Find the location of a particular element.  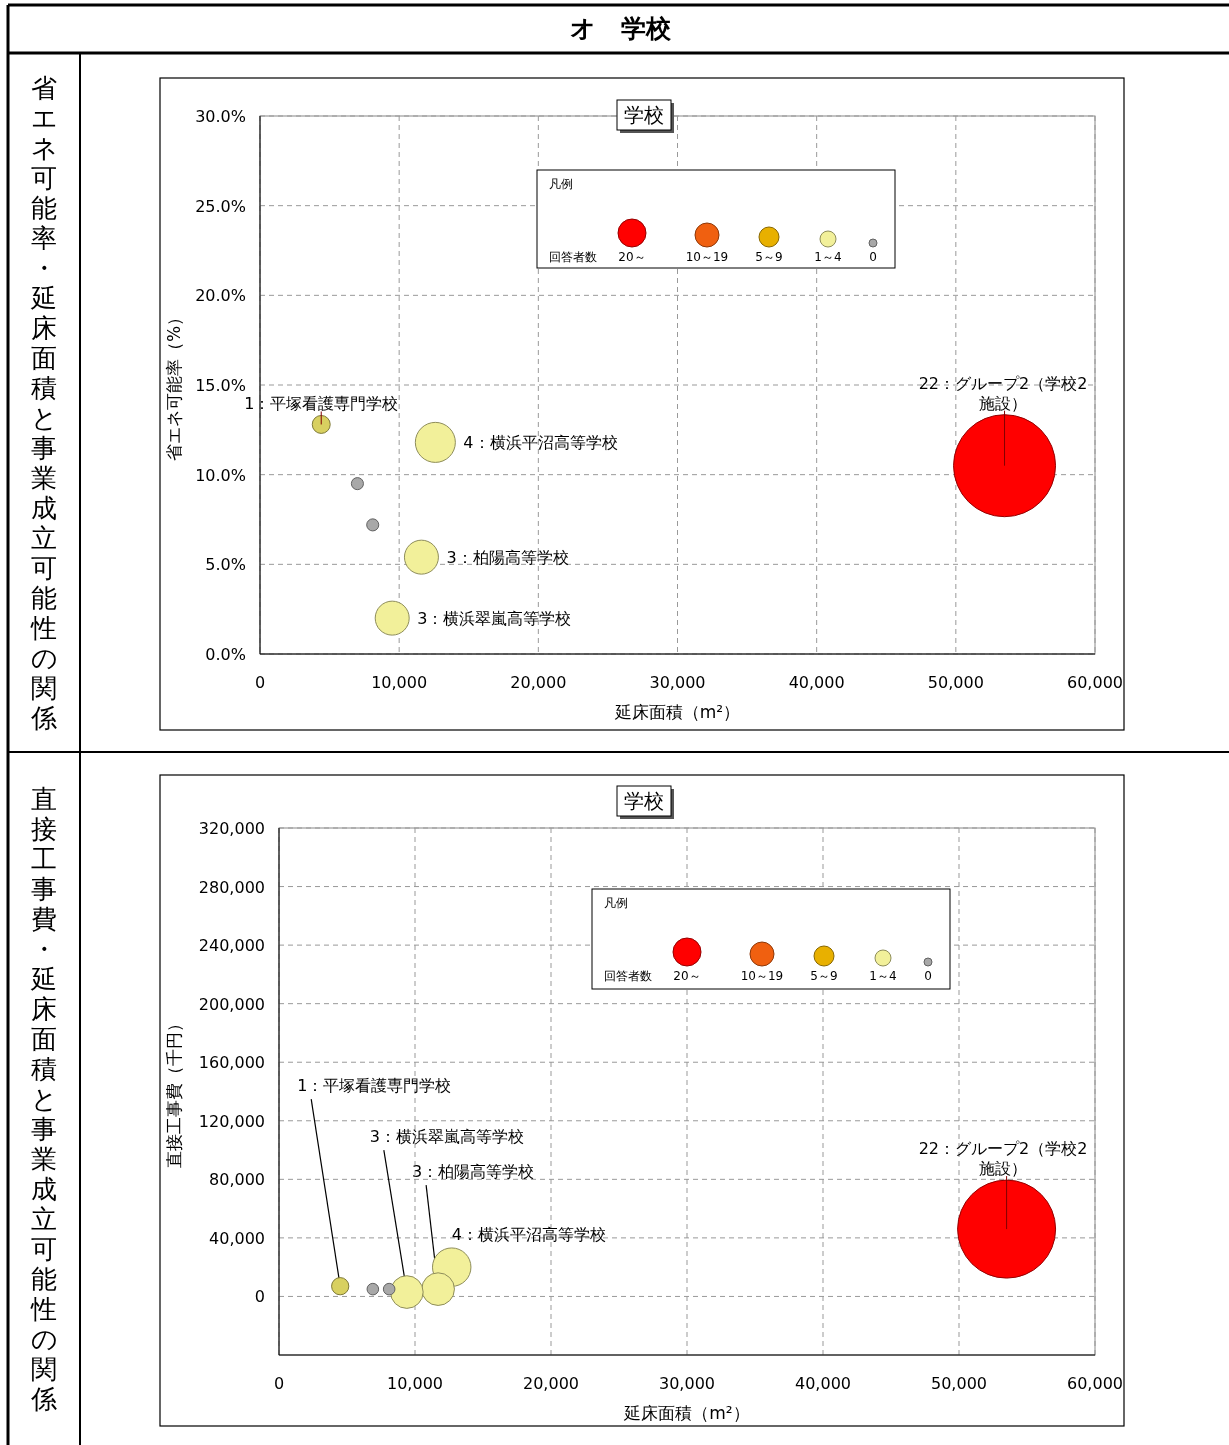

text: オ 学校 is located at coordinates (620, 28).